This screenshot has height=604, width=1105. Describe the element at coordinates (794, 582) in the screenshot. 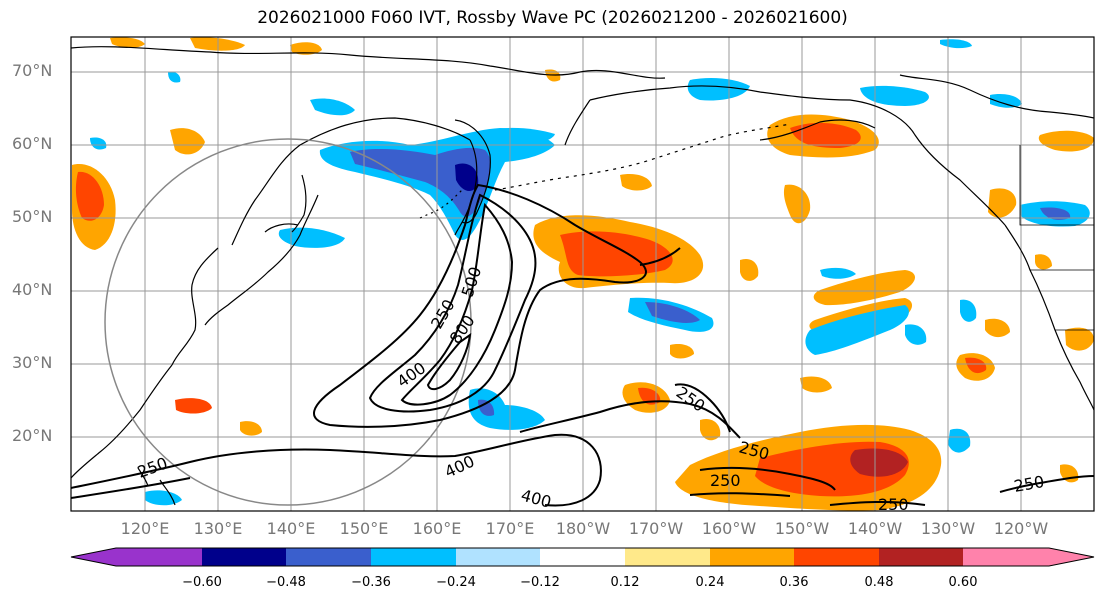

I see `colorbar-tick-label: 0.36` at that location.